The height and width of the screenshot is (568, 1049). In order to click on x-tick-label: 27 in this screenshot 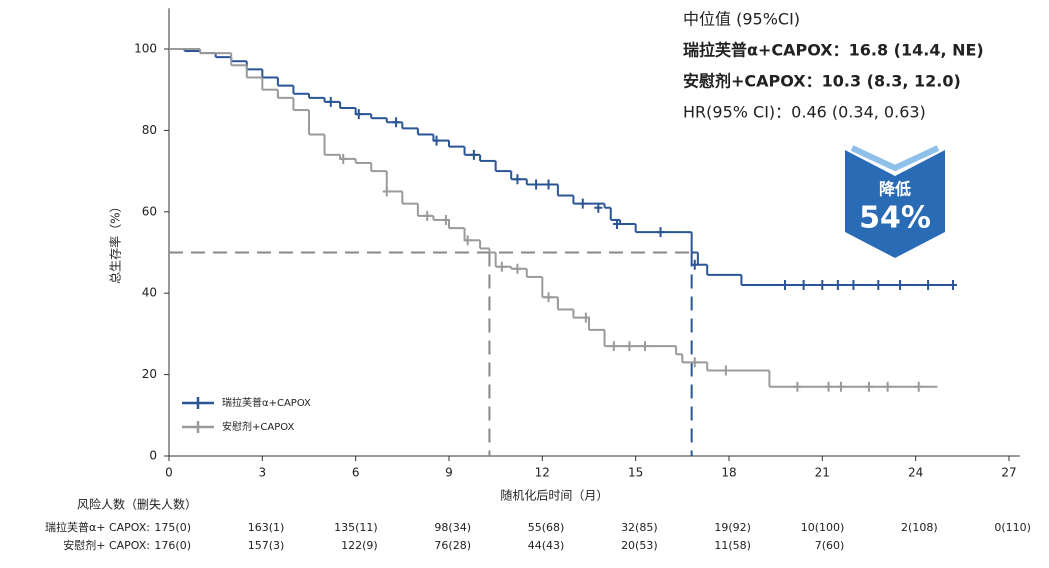, I will do `click(1008, 473)`.